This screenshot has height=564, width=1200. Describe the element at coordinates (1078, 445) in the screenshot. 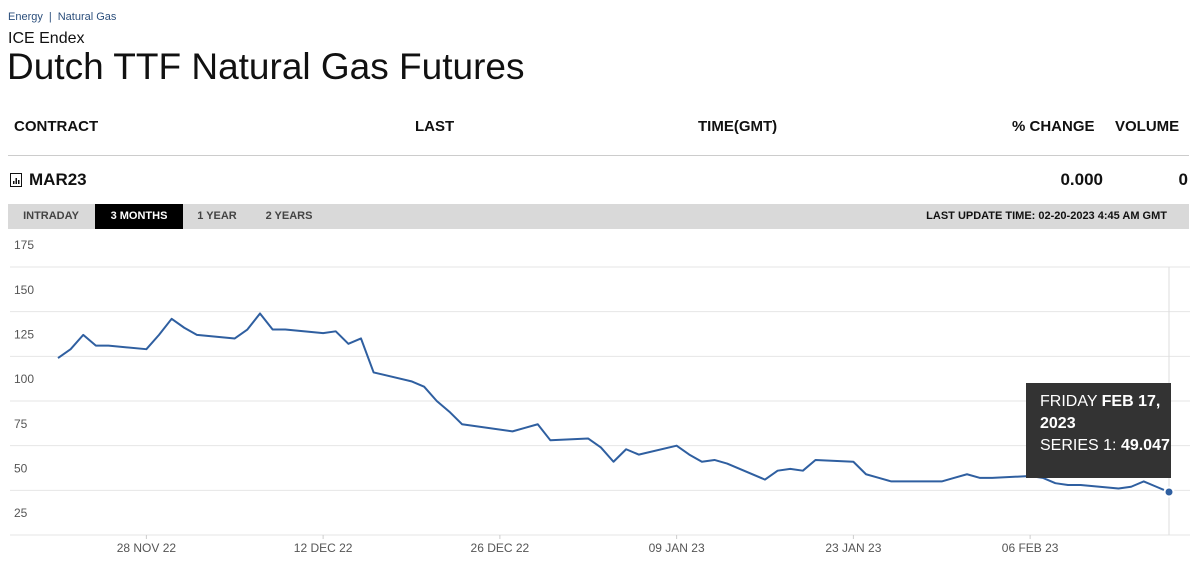

I see `tooltip-series: SERIES 1:` at that location.